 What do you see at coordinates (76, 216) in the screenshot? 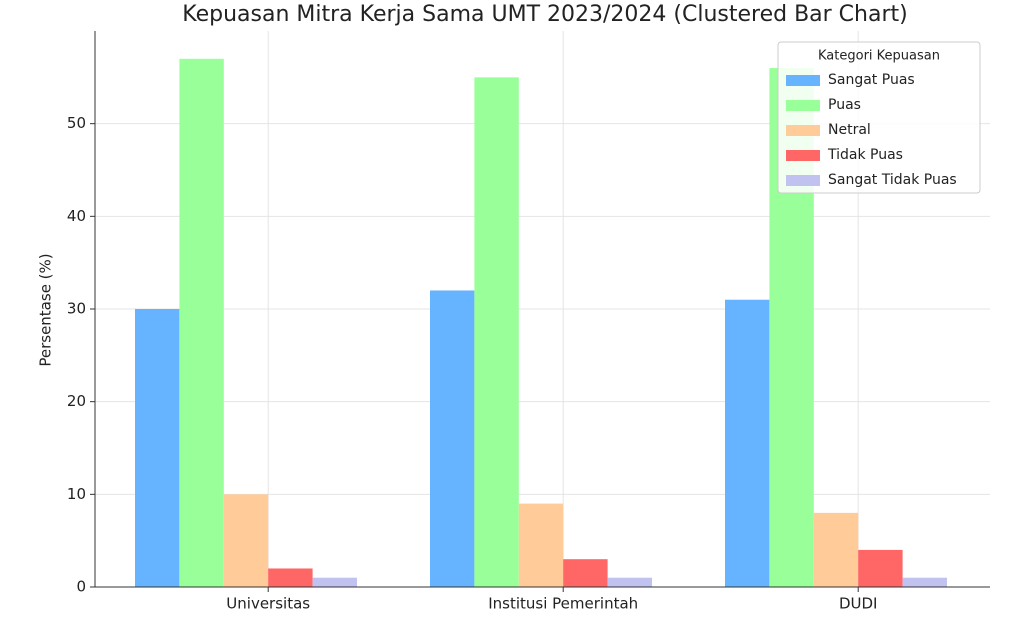
I see `y-tick-label: 40` at bounding box center [76, 216].